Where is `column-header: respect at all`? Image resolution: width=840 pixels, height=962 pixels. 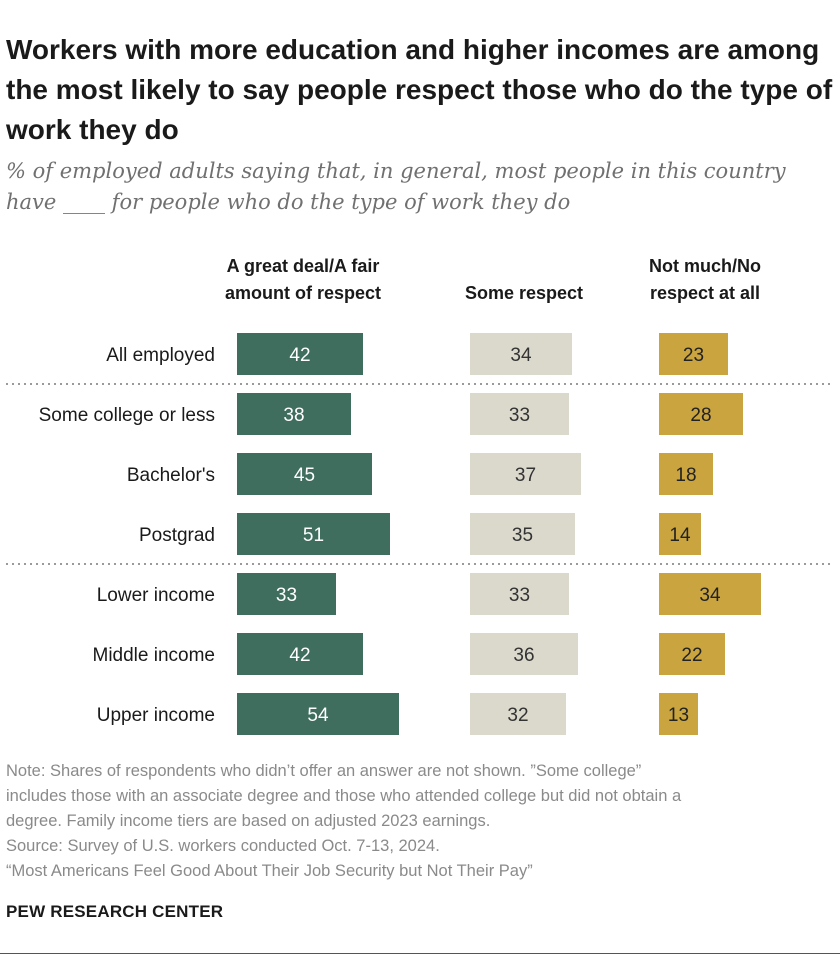
column-header: respect at all is located at coordinates (705, 293).